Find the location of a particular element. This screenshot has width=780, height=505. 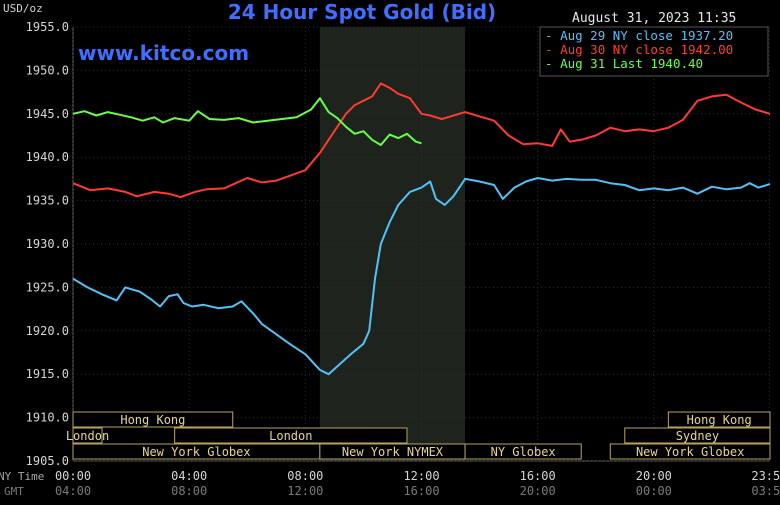

y-tick-label: 1935.0 is located at coordinates (47, 201).